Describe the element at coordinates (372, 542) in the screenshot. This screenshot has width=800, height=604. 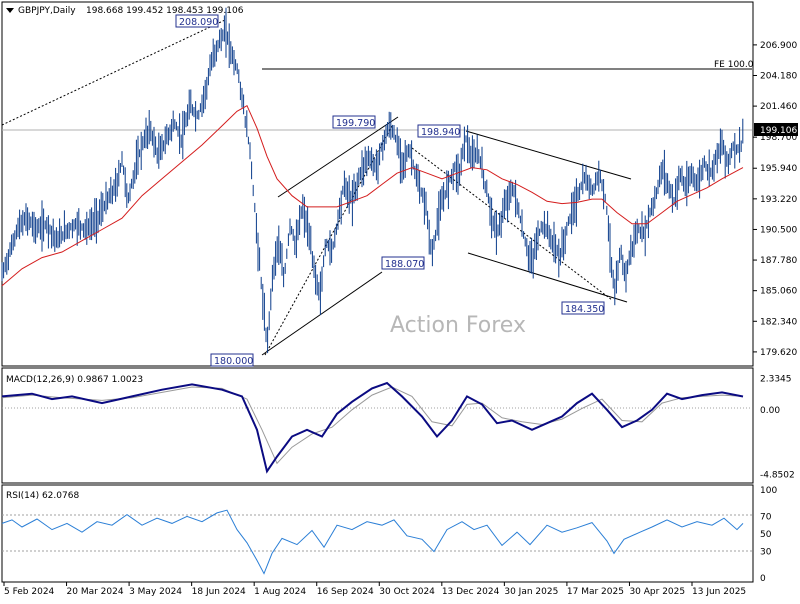
I see `rsi-line` at that location.